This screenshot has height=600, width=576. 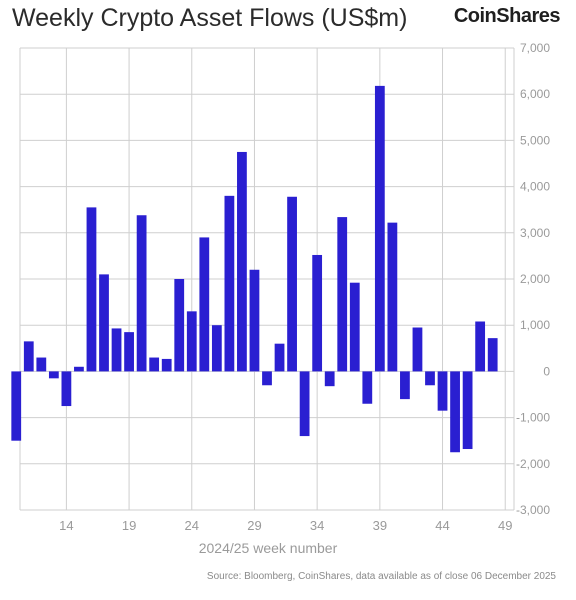 What do you see at coordinates (505, 525) in the screenshot?
I see `x-tick-label: 49` at bounding box center [505, 525].